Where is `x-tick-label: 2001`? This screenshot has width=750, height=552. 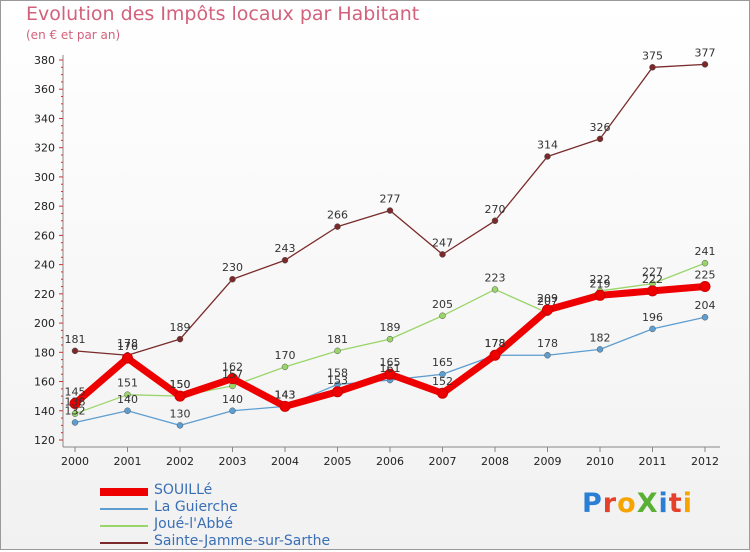
x-tick-label: 2001 is located at coordinates (128, 461).